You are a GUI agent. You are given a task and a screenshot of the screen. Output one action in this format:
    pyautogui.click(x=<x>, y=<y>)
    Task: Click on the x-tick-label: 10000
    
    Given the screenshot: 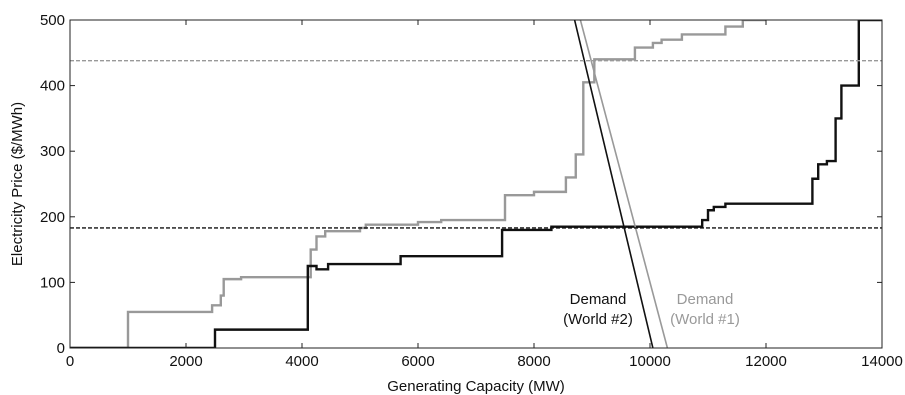 What is the action you would take?
    pyautogui.click(x=650, y=361)
    